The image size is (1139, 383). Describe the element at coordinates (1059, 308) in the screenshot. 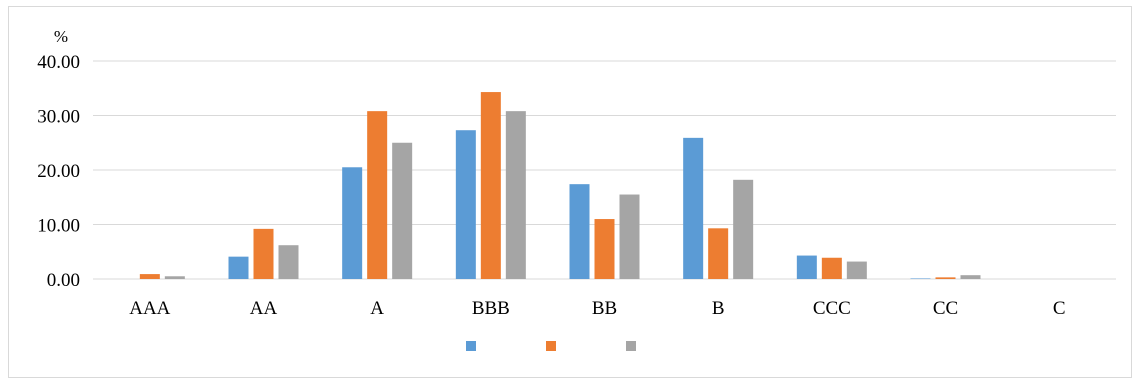

I see `x-tick-label: C` at that location.